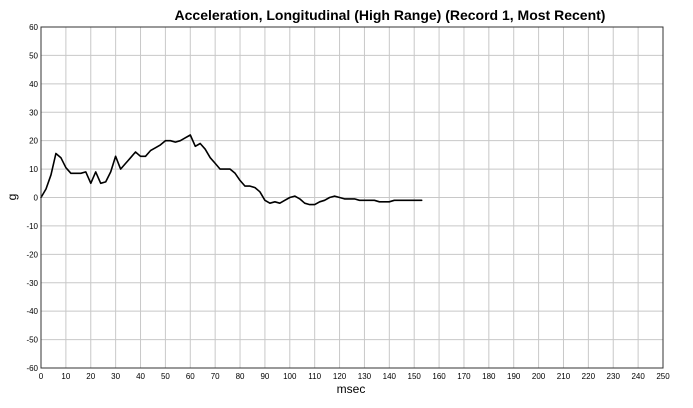 This screenshot has height=408, width=693. What do you see at coordinates (165, 376) in the screenshot?
I see `x-tick-label: 50` at bounding box center [165, 376].